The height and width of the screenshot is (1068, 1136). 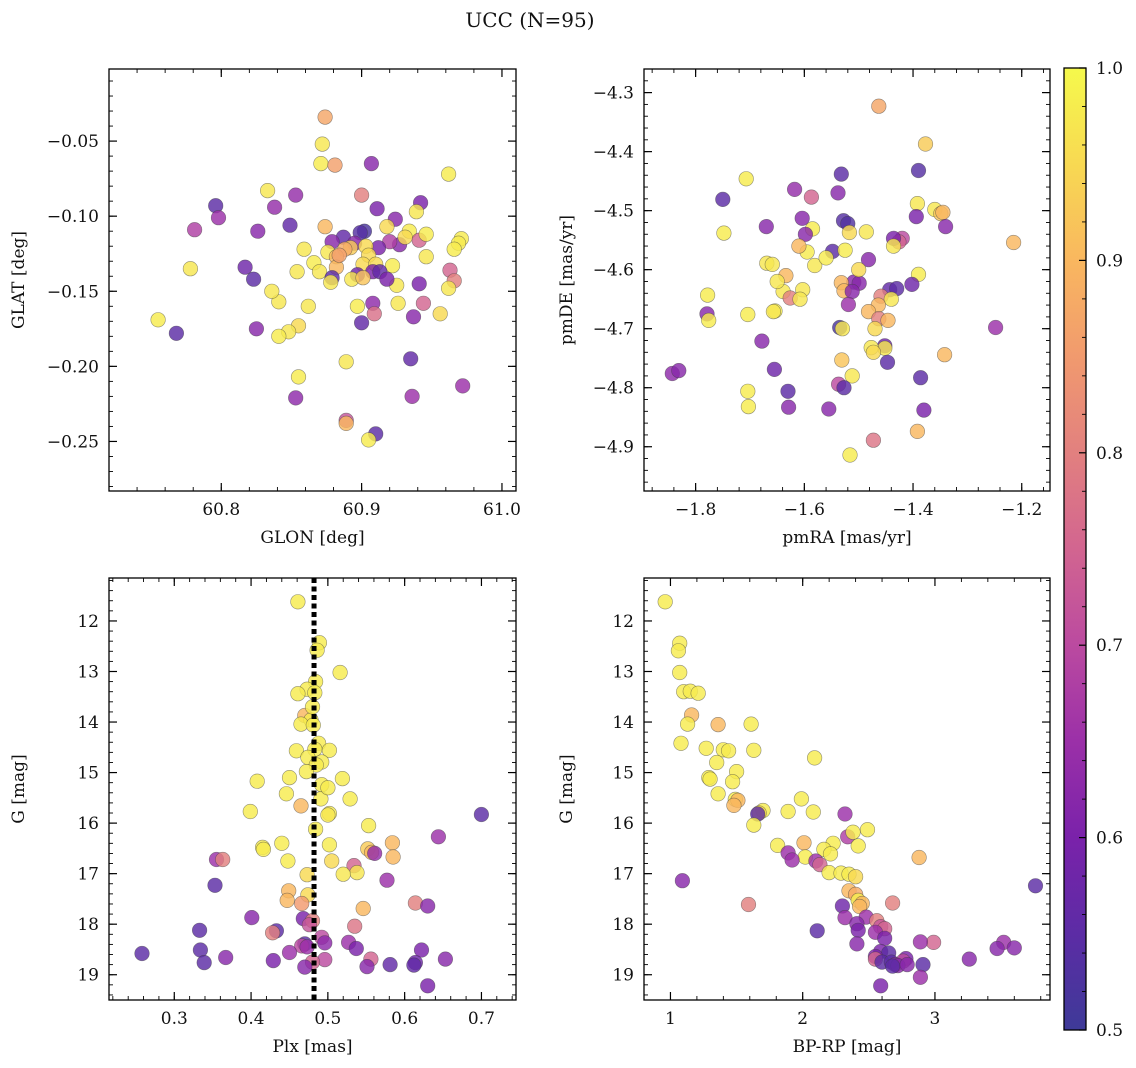 I want to click on colorbar-tick-label: 0.5, so click(x=1109, y=1031).